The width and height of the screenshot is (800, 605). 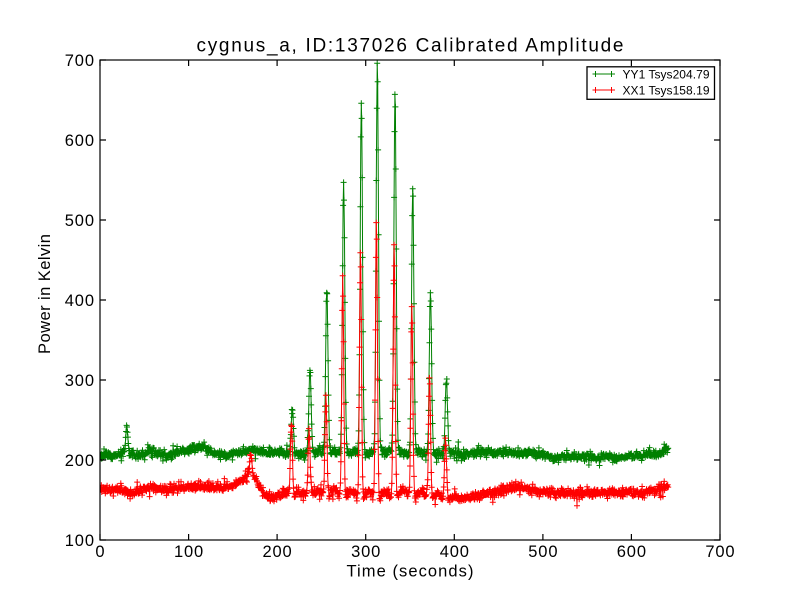 I want to click on svg-text: YY1 Tsys204.79, so click(x=666, y=74).